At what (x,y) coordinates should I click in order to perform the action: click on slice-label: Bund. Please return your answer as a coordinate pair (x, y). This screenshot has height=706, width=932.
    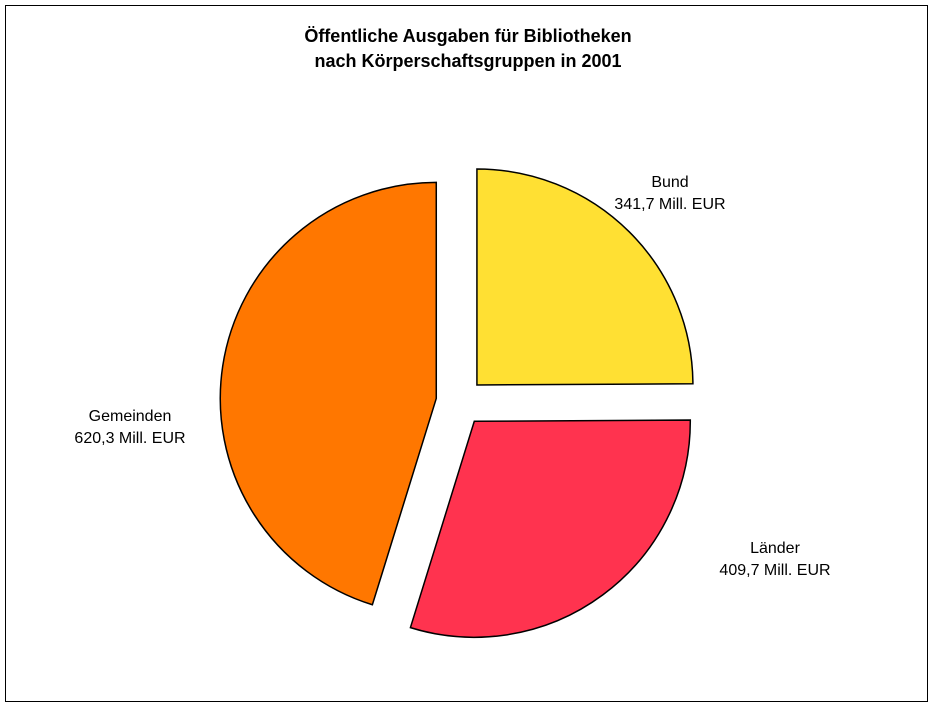
    Looking at the image, I should click on (669, 182).